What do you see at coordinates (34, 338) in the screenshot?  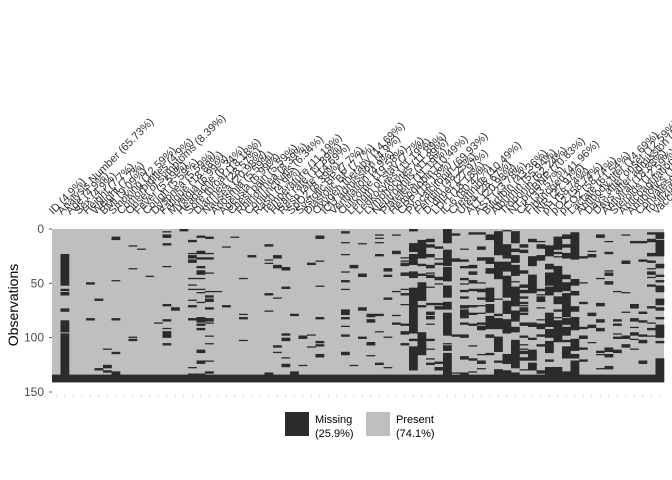 I see `y-tick-label: 100` at bounding box center [34, 338].